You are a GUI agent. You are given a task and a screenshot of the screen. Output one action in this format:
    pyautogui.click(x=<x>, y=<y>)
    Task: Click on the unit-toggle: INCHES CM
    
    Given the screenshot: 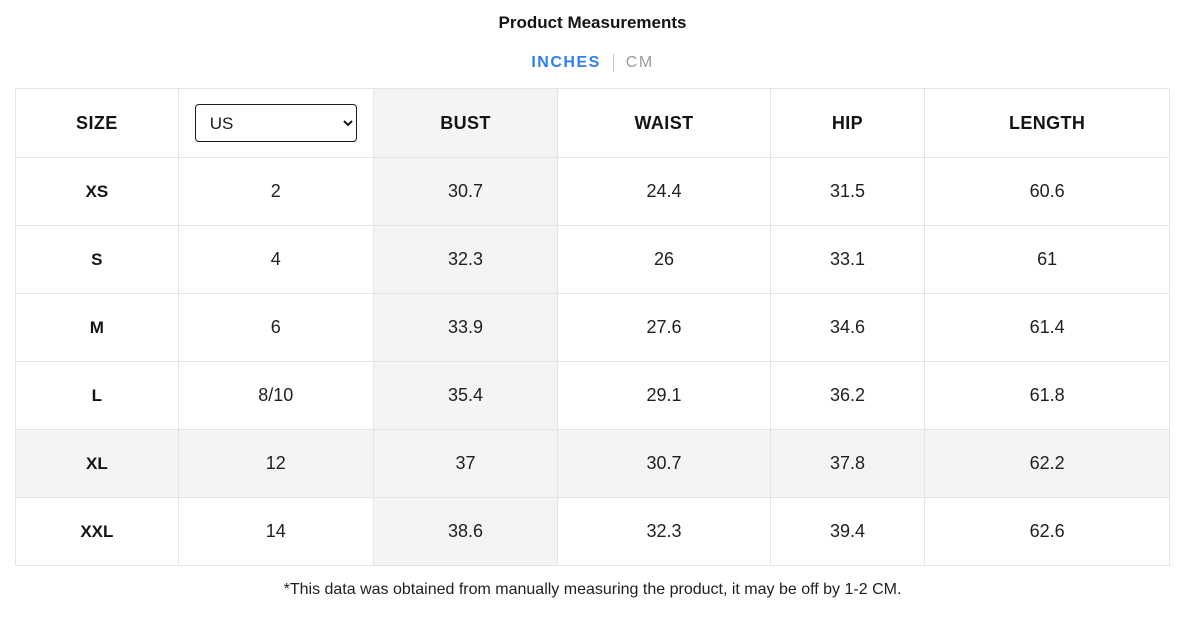 What is the action you would take?
    pyautogui.click(x=592, y=62)
    